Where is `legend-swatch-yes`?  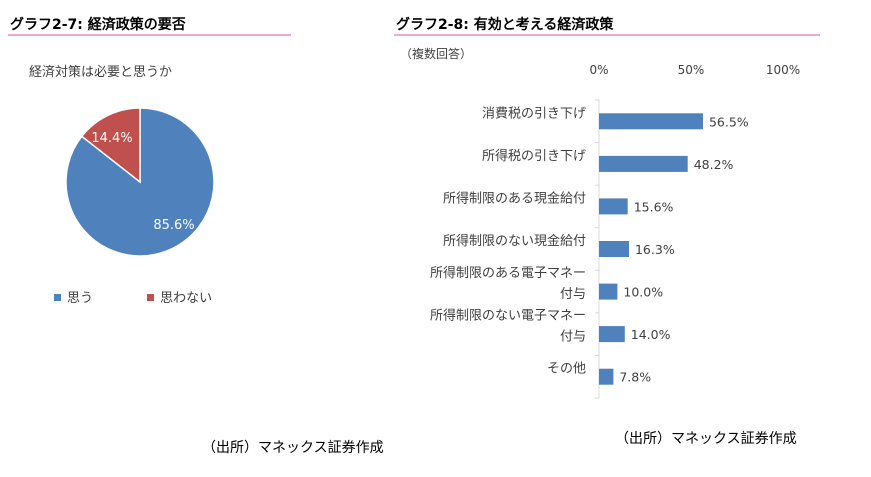
legend-swatch-yes is located at coordinates (57, 297).